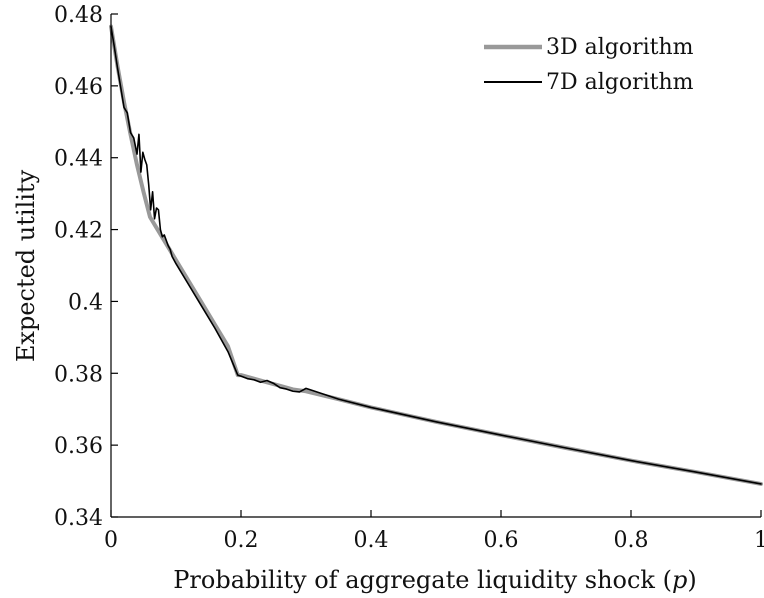 The width and height of the screenshot is (764, 598). I want to click on x-tick-label: 0, so click(111, 540).